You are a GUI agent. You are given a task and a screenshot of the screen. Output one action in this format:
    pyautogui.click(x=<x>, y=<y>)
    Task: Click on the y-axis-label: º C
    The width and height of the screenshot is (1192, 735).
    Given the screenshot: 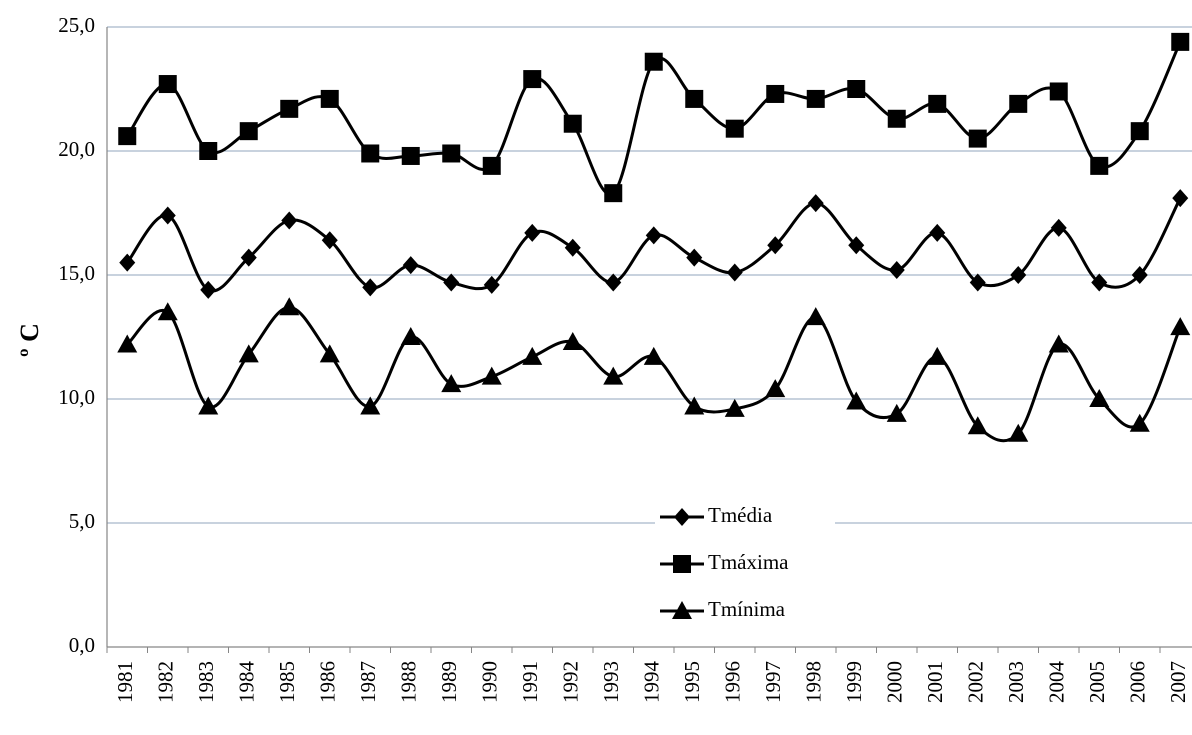 What is the action you would take?
    pyautogui.click(x=29, y=340)
    